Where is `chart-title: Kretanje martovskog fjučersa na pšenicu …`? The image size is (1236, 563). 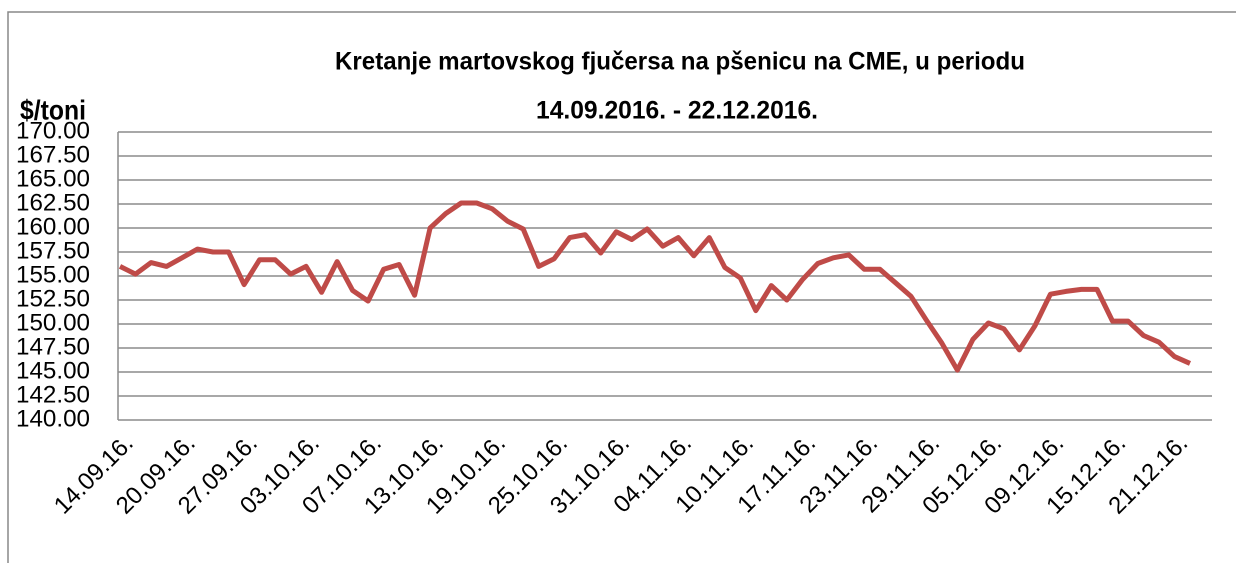
chart-title: Kretanje martovskog fjučersa na pšenicu … is located at coordinates (680, 62).